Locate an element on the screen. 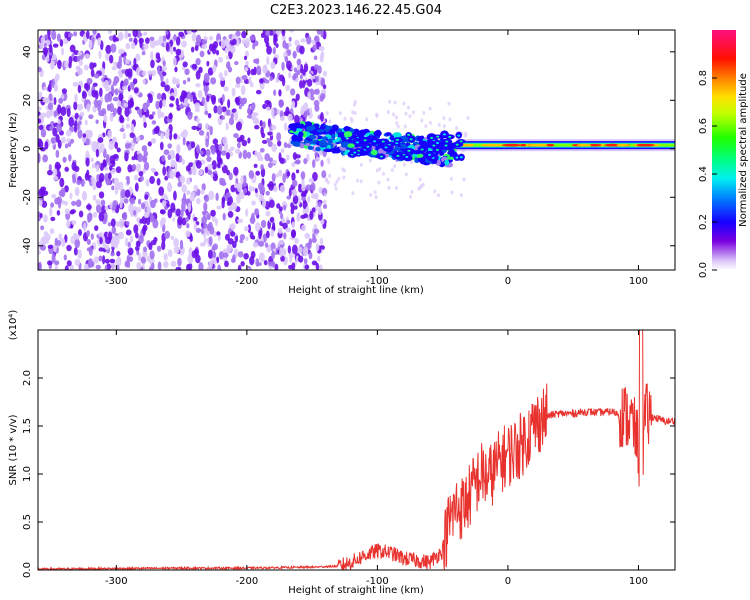  signal-blob-core is located at coordinates (434, 145).